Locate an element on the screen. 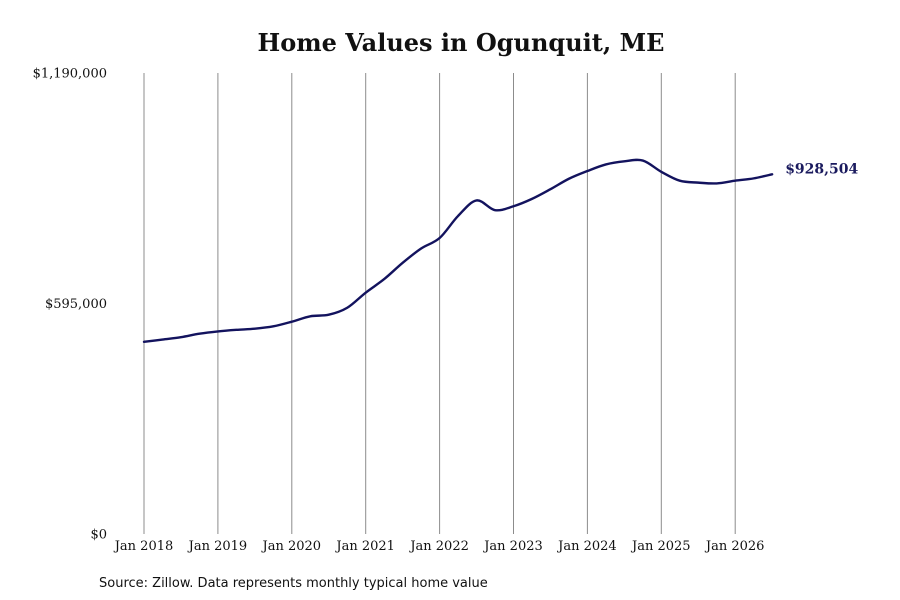 The height and width of the screenshot is (600, 900). x-tick-label: Jan 2022 is located at coordinates (438, 546).